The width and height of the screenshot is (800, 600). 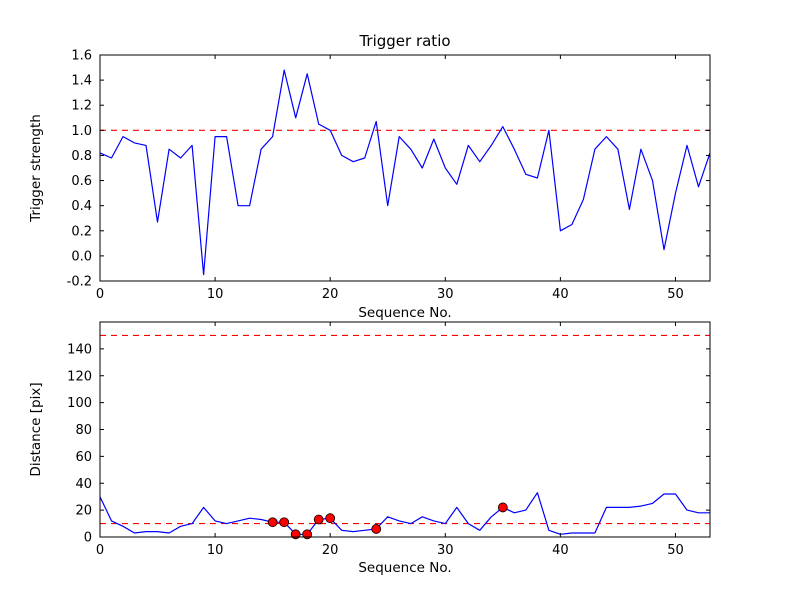 I want to click on y-tick-label: 0.4, so click(x=81, y=206).